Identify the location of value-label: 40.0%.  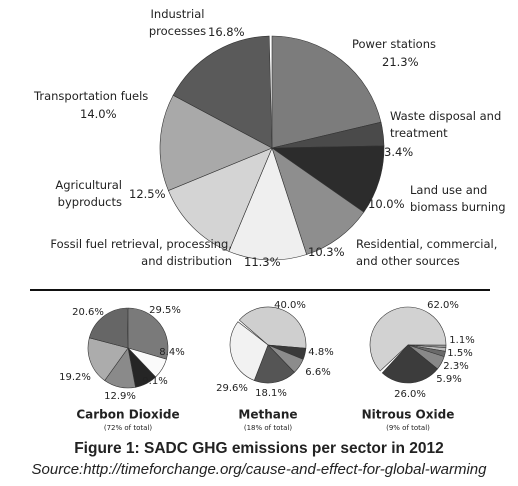
(290, 305).